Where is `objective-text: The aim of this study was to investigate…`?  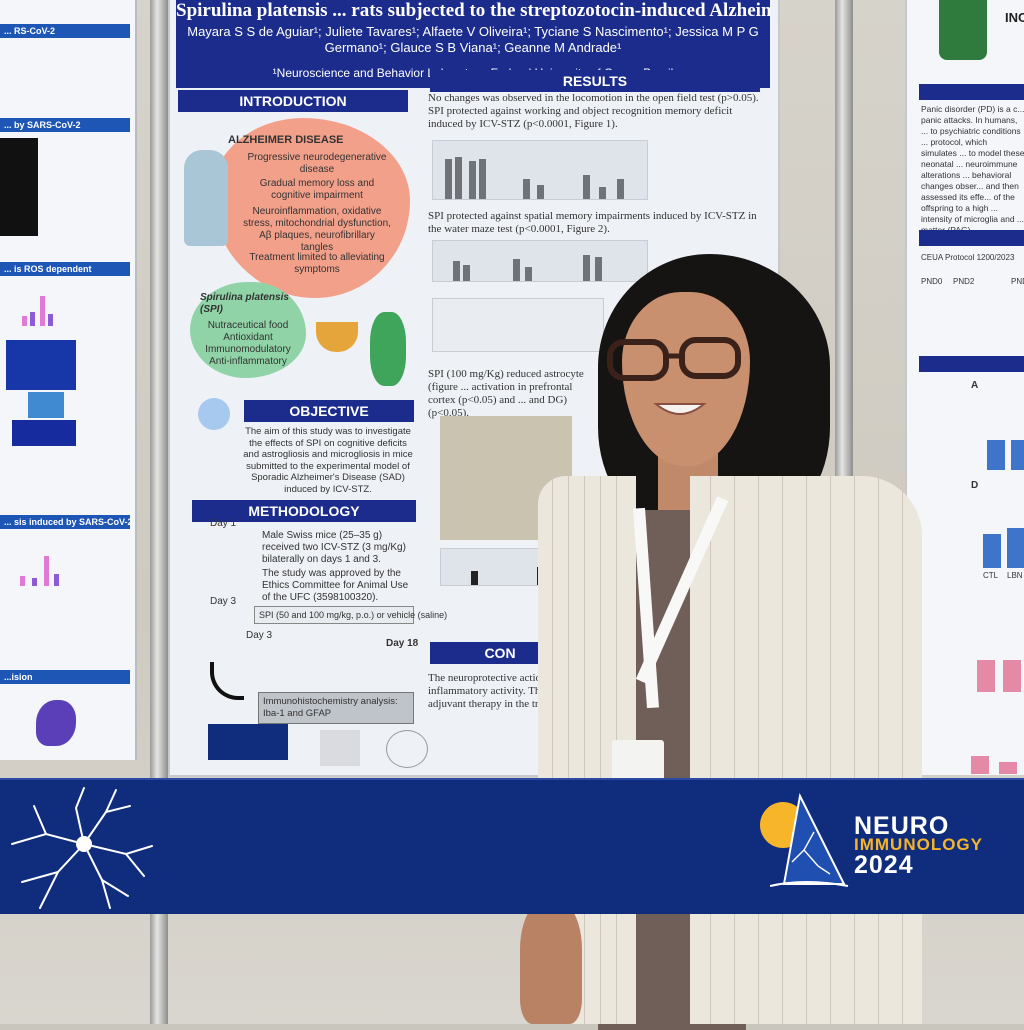
objective-text: The aim of this study was to investigate… is located at coordinates (328, 460).